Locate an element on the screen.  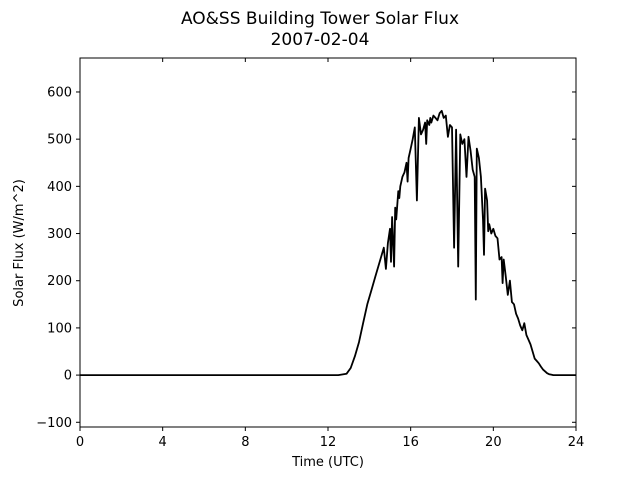
chart-subtitle: 2007-02-04 is located at coordinates (320, 40).